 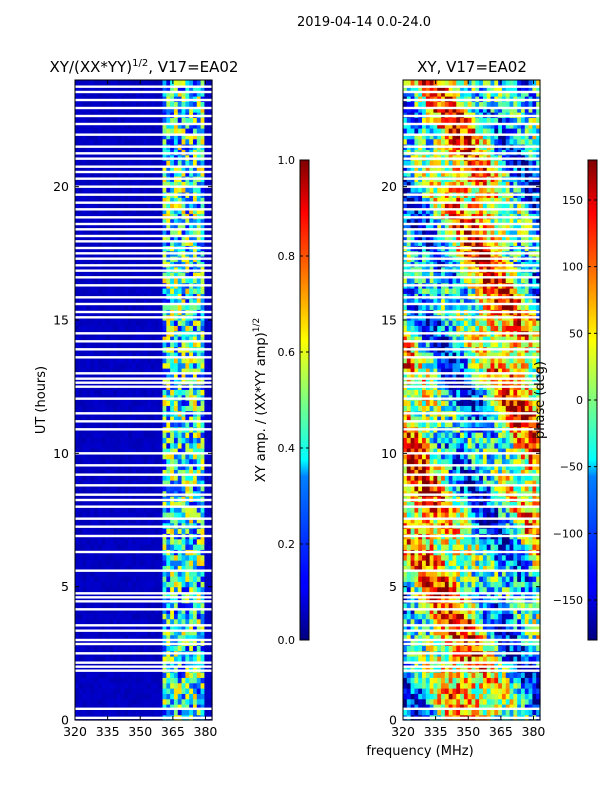 What do you see at coordinates (257, 325) in the screenshot?
I see `amplitude-cb-label-sup: 1/2` at bounding box center [257, 325].